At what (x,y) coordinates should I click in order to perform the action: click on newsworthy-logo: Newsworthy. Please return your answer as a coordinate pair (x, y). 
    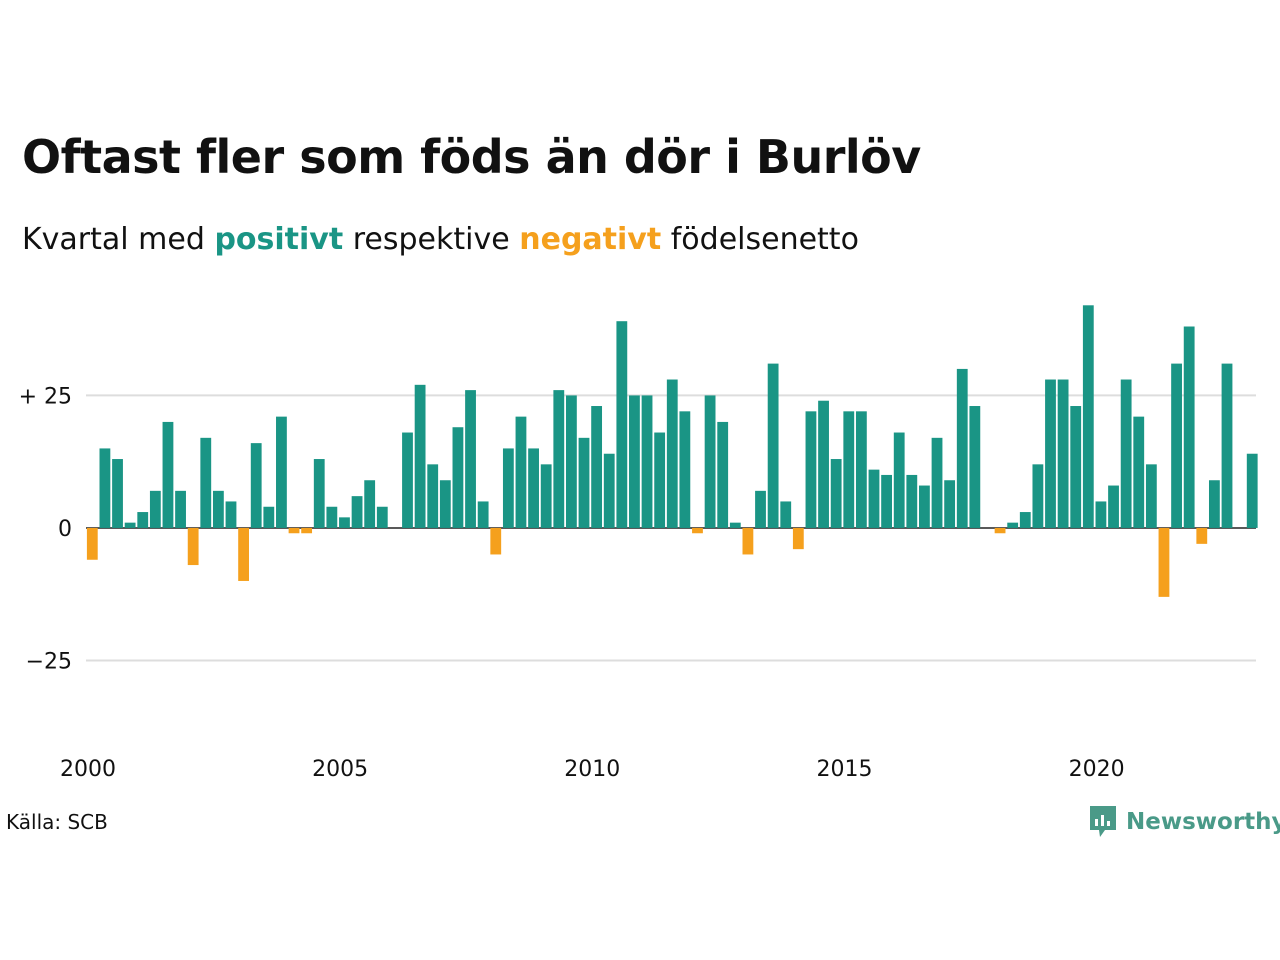
    Looking at the image, I should click on (1184, 822).